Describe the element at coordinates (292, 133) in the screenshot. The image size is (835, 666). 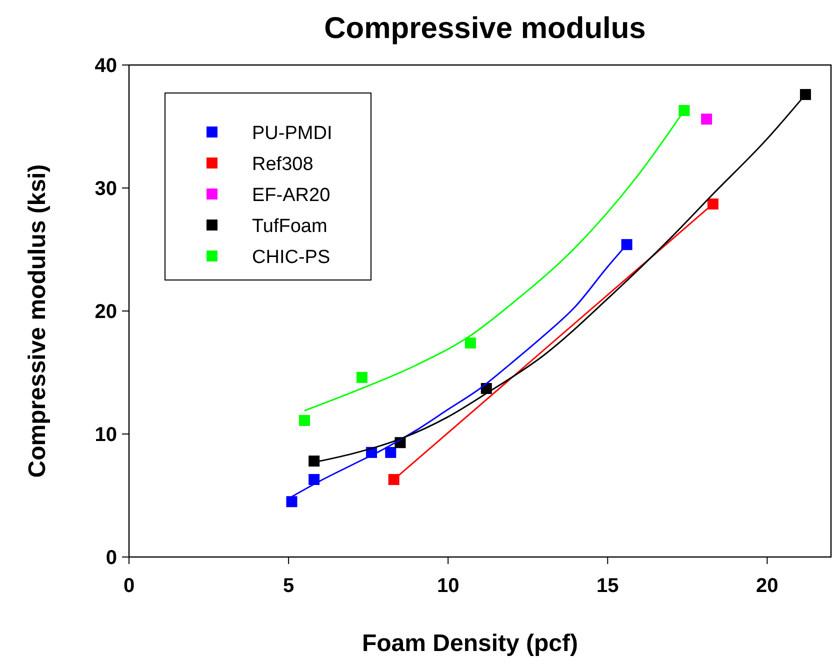
I see `legend-label: PU-PMDI` at that location.